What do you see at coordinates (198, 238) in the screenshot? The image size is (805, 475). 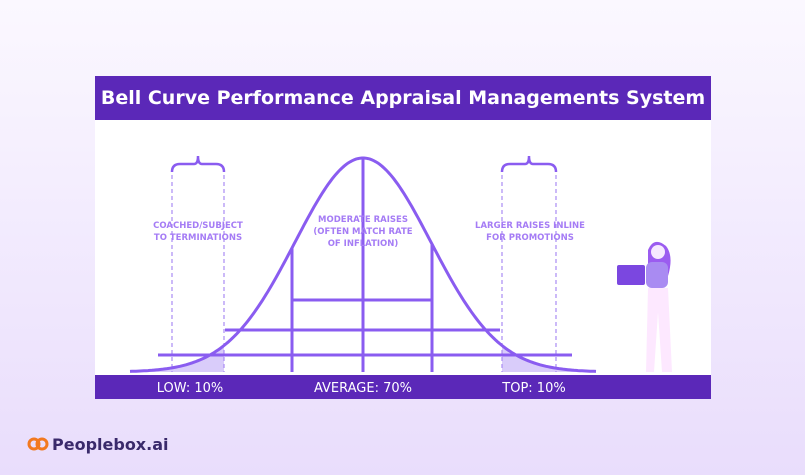 I see `annotation-line: TO TERMINATIONS` at bounding box center [198, 238].